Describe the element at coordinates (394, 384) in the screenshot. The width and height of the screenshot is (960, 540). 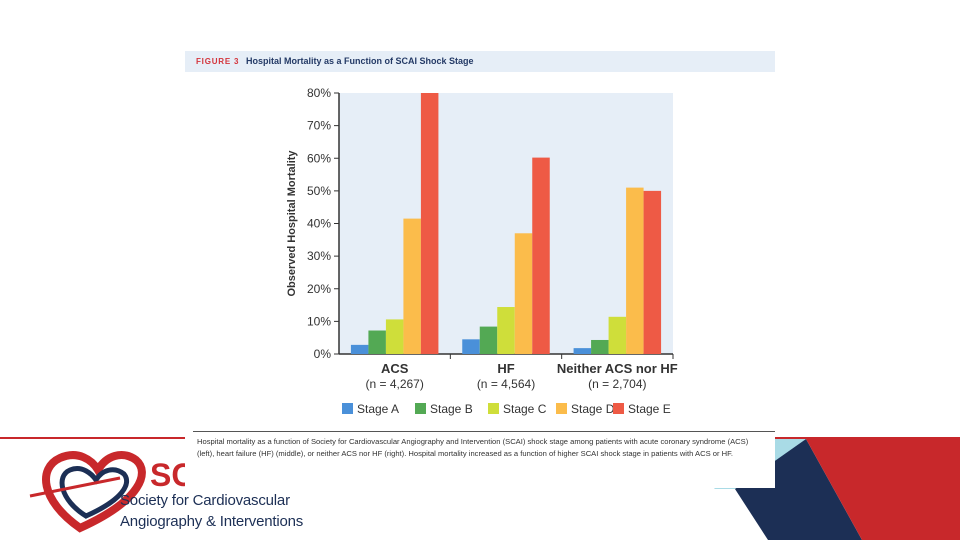
I see `x-category-count: (n = 4,267)` at that location.